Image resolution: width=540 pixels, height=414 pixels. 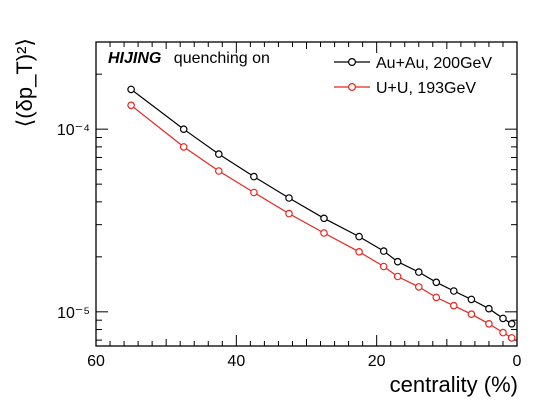 I want to click on legend-label: Au+Au, 200GeV, so click(x=434, y=63).